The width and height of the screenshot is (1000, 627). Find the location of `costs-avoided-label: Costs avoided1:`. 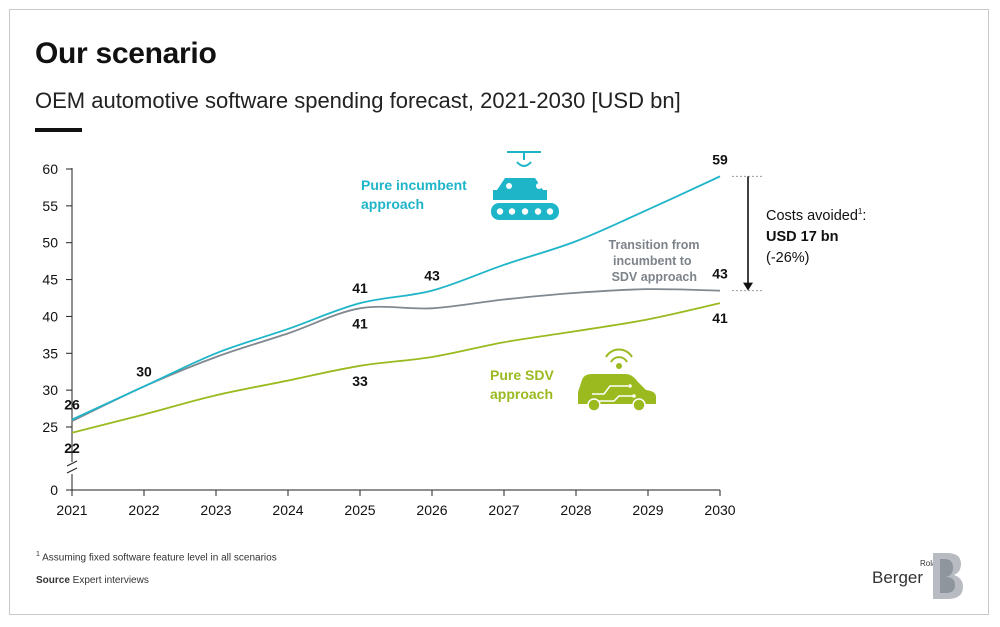

costs-avoided-label: Costs avoided1: is located at coordinates (816, 215).